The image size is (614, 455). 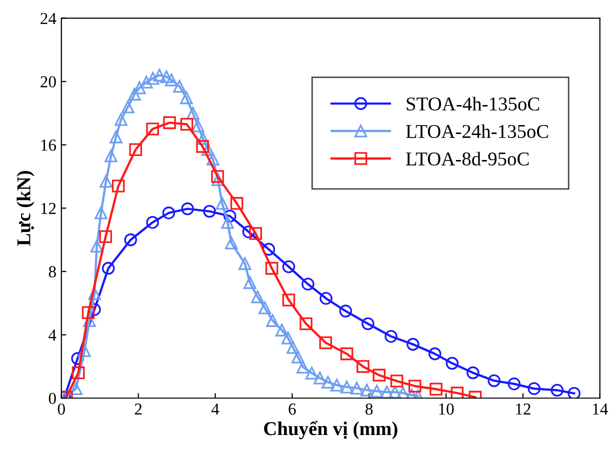 What do you see at coordinates (369, 409) in the screenshot?
I see `x-tick-label: 8` at bounding box center [369, 409].